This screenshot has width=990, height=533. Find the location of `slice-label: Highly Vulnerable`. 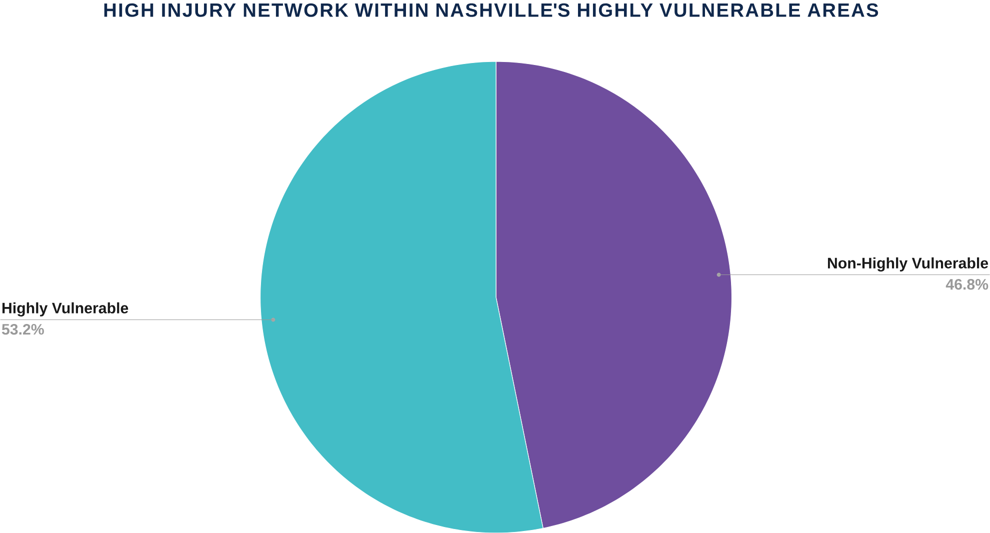

slice-label: Highly Vulnerable is located at coordinates (65, 309).